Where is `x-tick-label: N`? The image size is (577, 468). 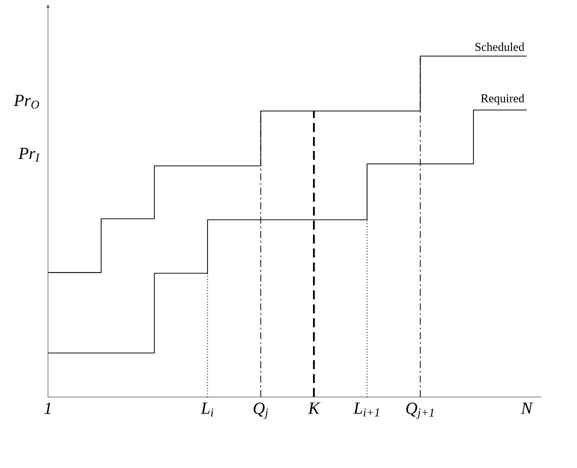
x-tick-label: N is located at coordinates (527, 408).